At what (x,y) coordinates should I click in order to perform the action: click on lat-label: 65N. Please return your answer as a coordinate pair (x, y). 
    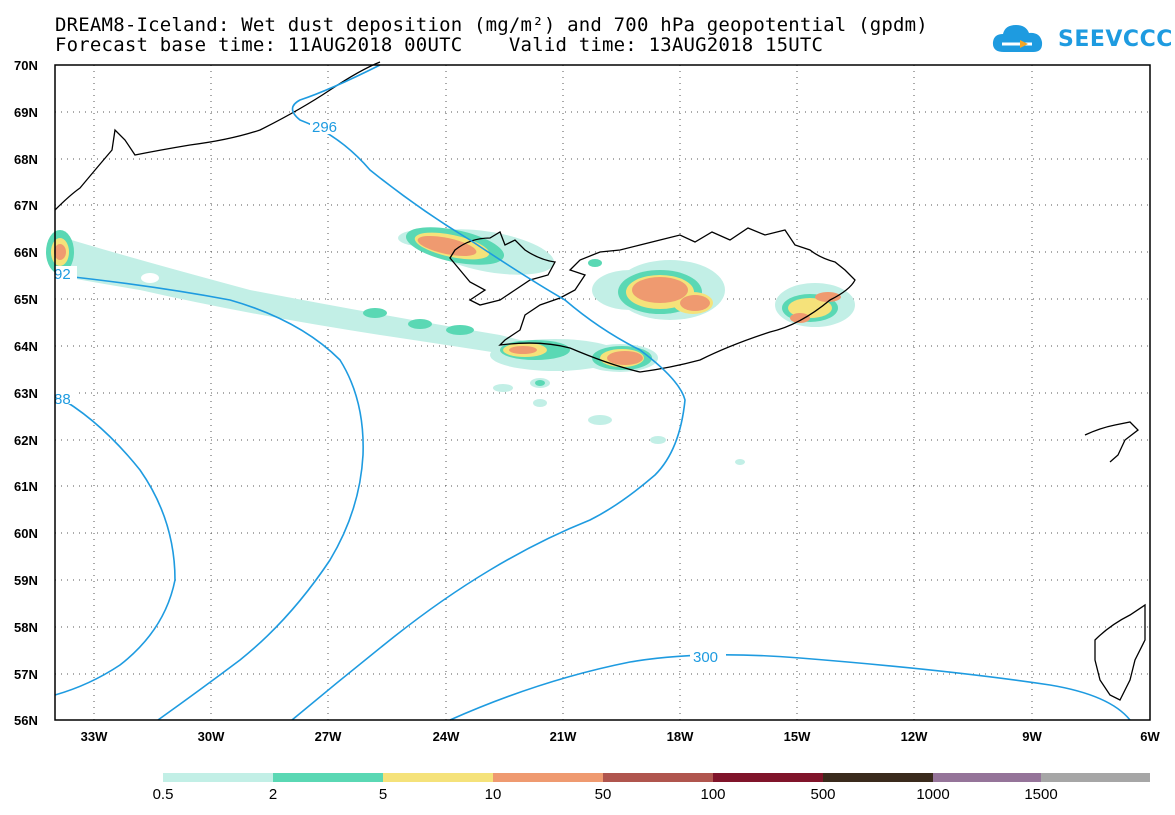
    Looking at the image, I should click on (26, 299).